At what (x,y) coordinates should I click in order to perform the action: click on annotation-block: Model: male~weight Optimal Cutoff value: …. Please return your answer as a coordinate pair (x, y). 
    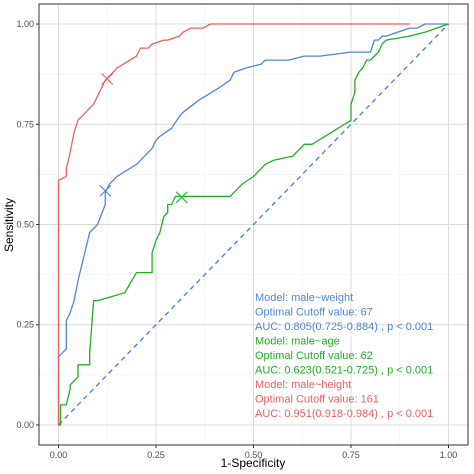
    Looking at the image, I should click on (344, 356).